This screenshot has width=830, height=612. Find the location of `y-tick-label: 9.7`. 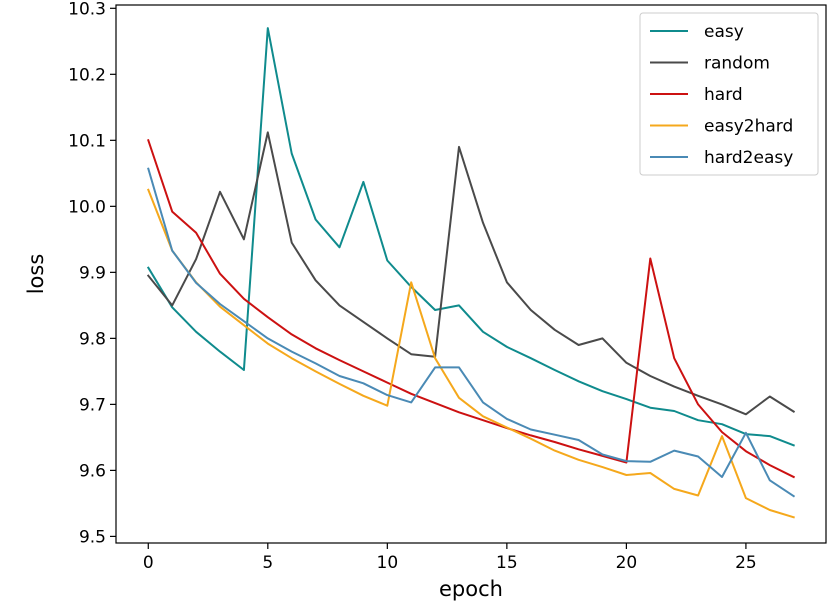

y-tick-label: 9.7 is located at coordinates (92, 405).